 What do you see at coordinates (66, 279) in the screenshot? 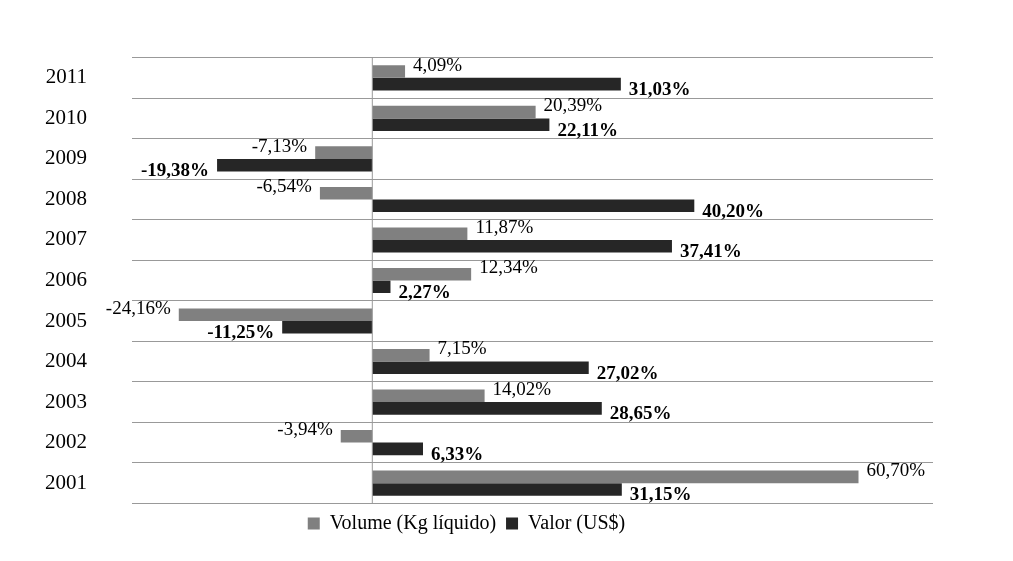
I see `y-tick-label: 2006` at bounding box center [66, 279].